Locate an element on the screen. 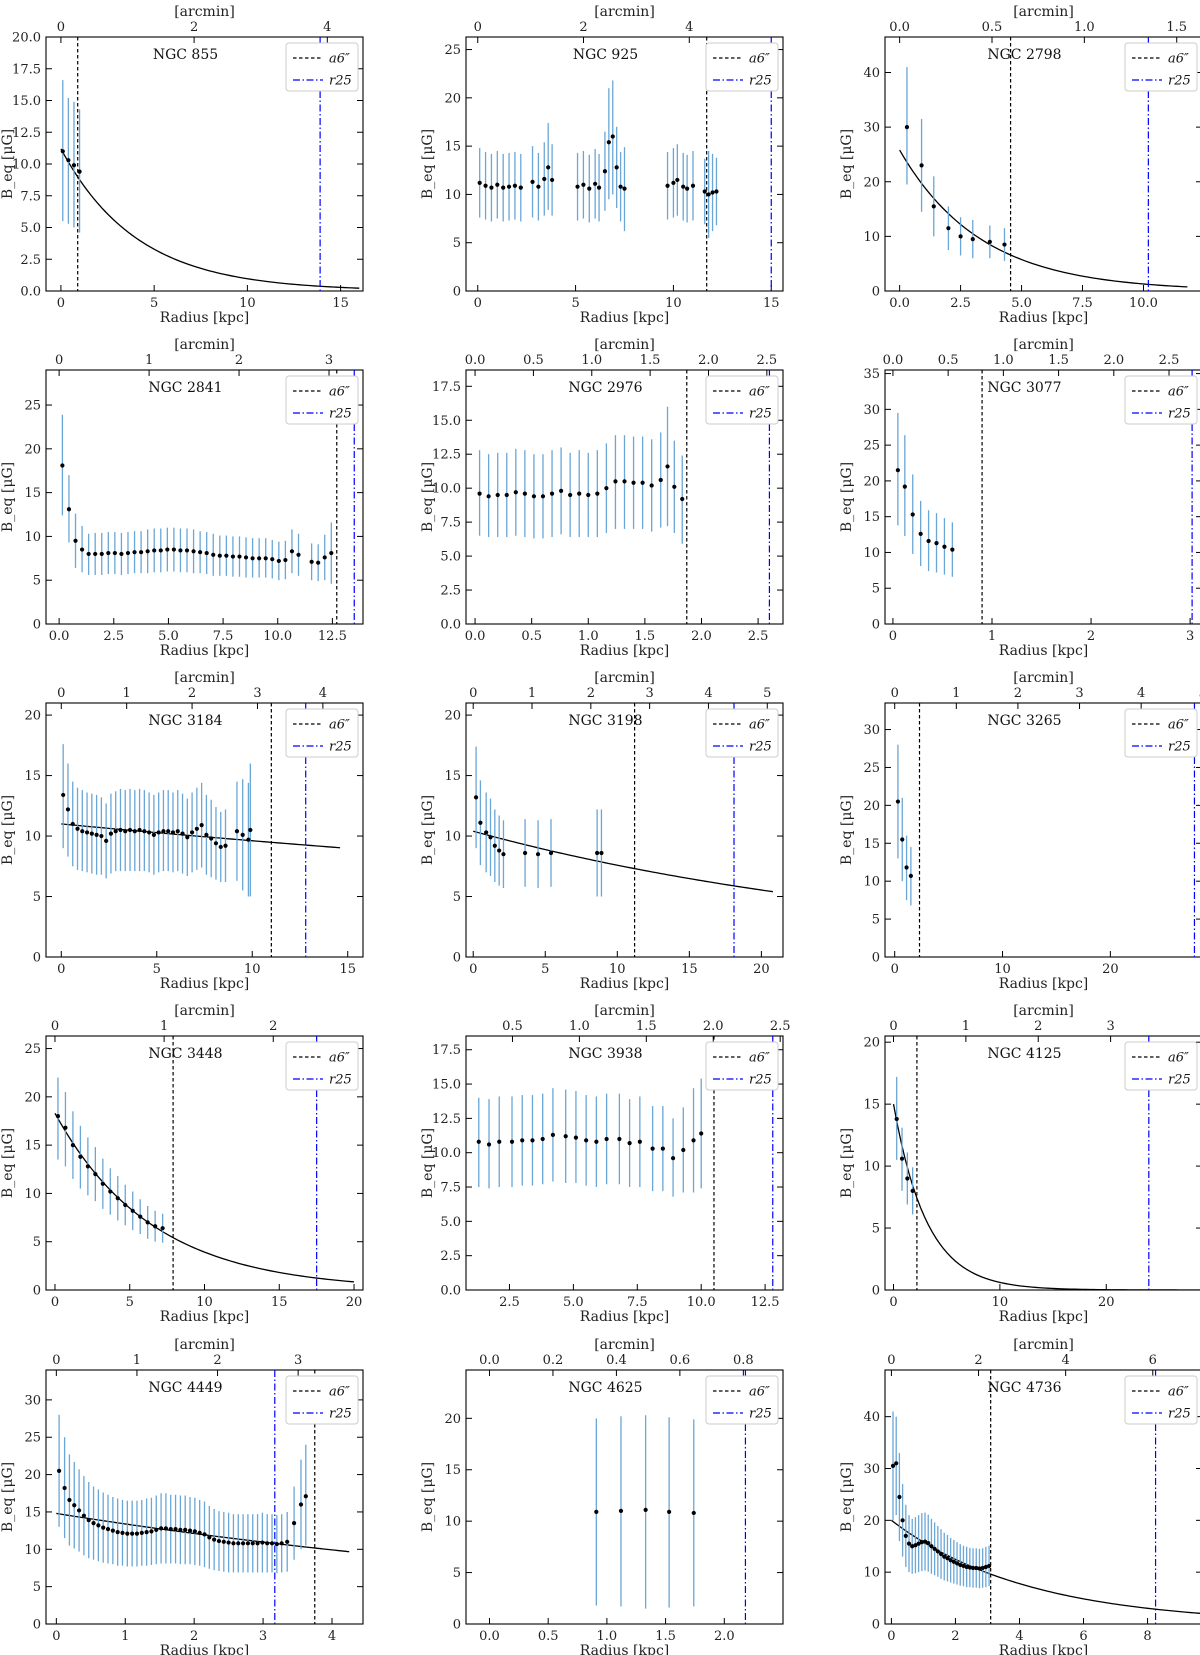 The height and width of the screenshot is (1655, 1200). chart-9-ytick-label: 0 is located at coordinates (876, 958).